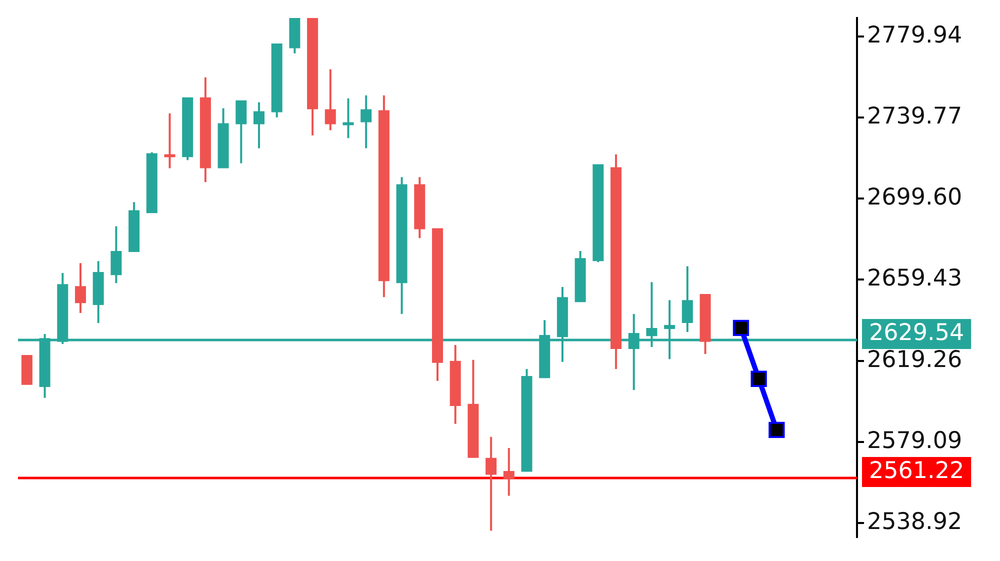 This screenshot has width=1000, height=561. Describe the element at coordinates (916, 471) in the screenshot. I see `ref-line-label: 2561.22` at that location.